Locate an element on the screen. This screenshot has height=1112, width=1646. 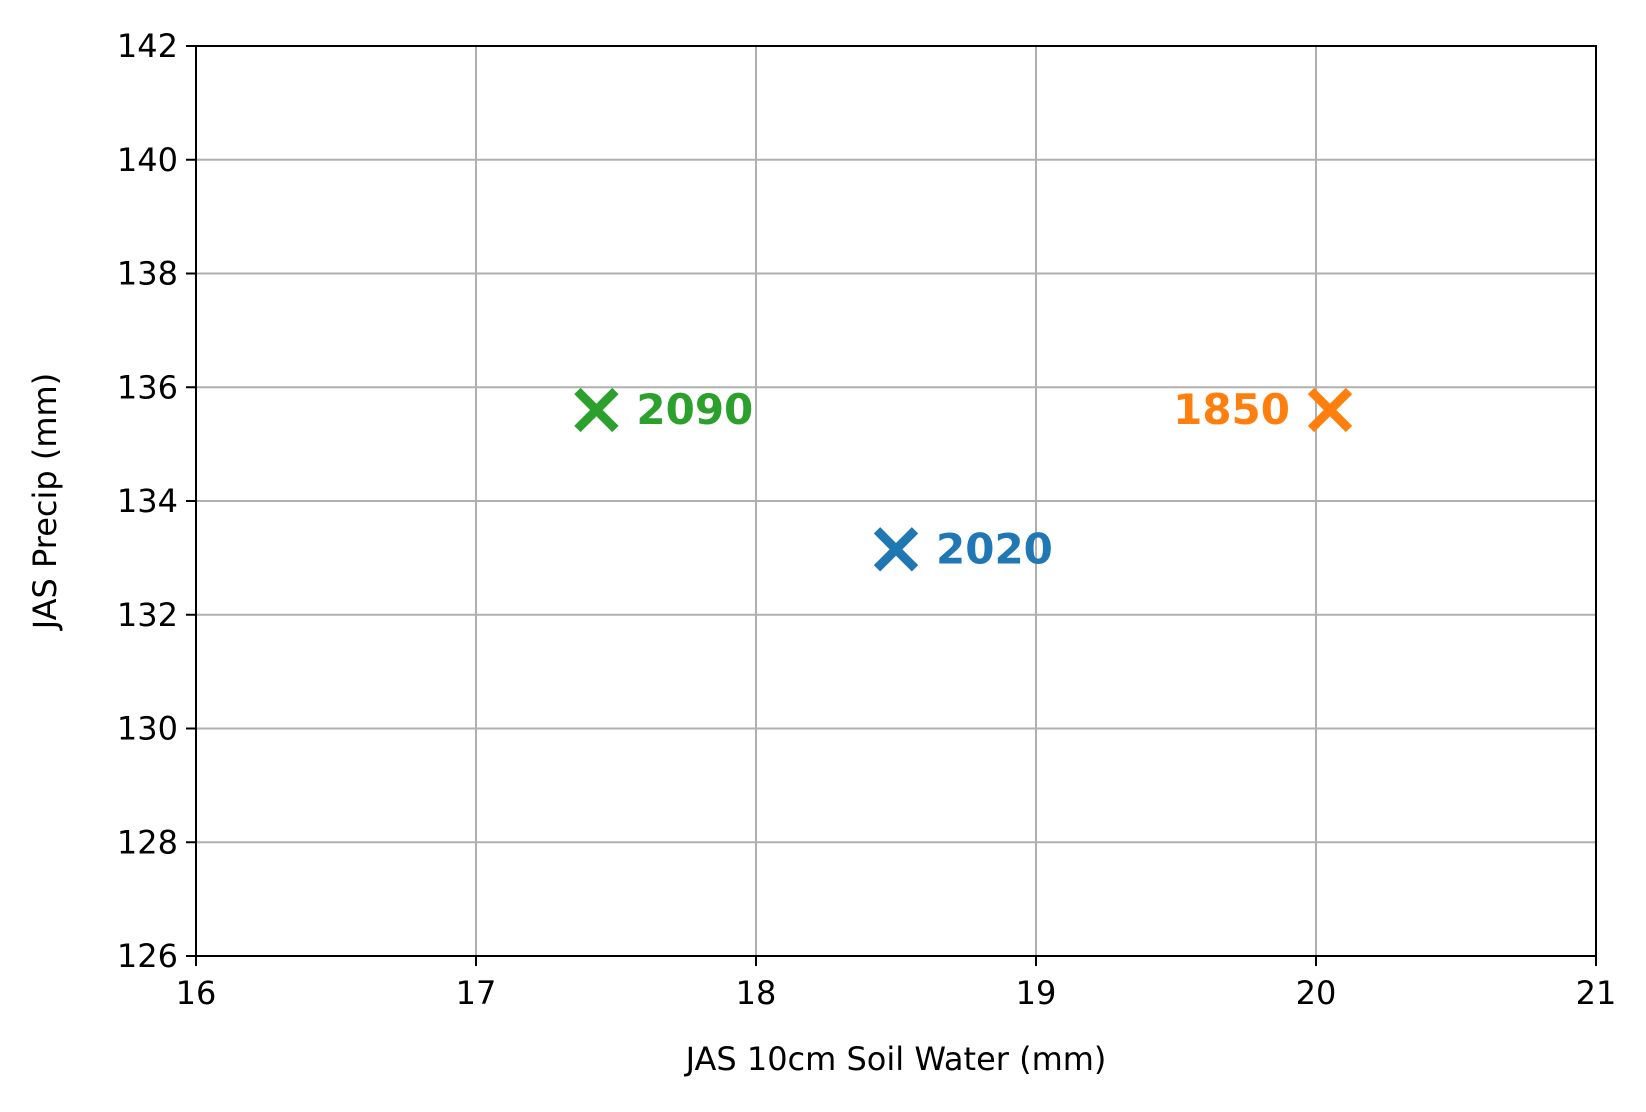
point-2020: 2020 is located at coordinates (963, 548).